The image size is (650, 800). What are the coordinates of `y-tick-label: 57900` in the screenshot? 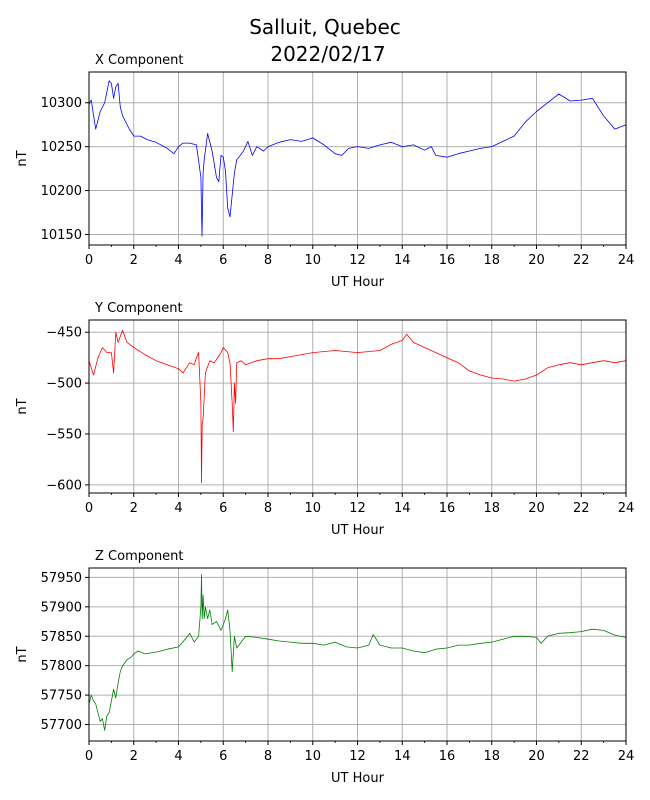 It's located at (61, 607).